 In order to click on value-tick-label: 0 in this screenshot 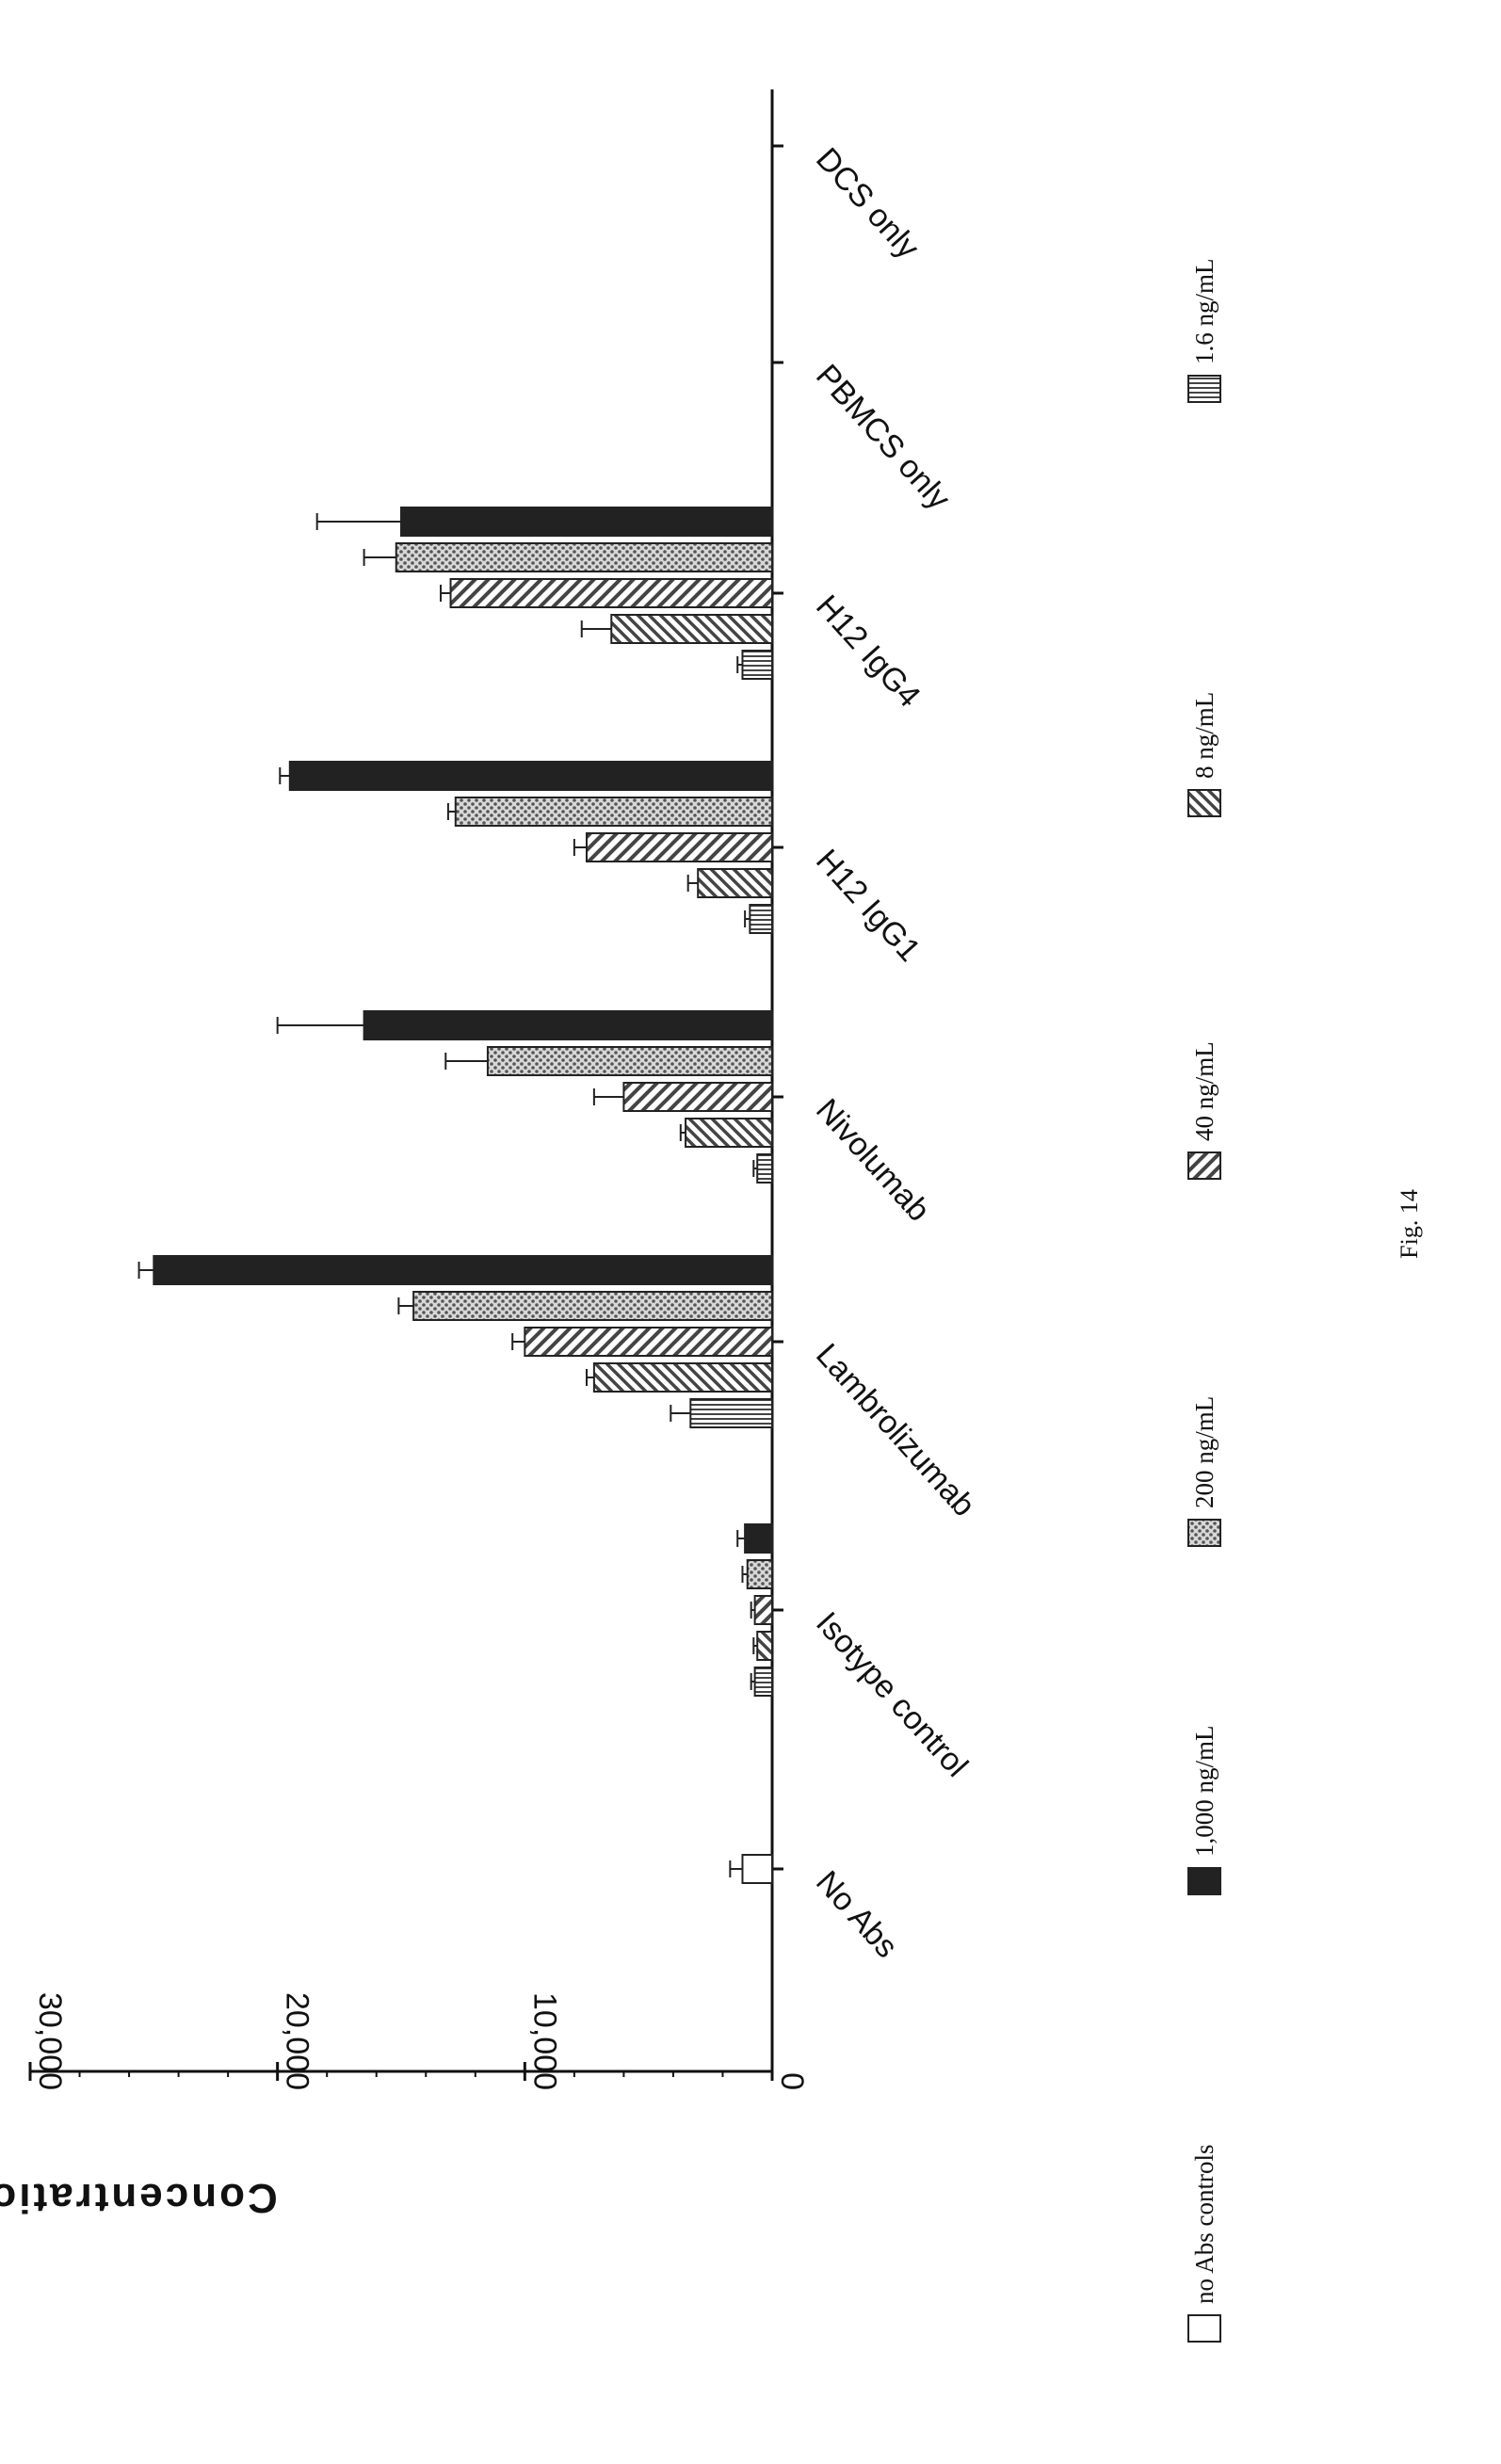, I will do `click(792, 2081)`.